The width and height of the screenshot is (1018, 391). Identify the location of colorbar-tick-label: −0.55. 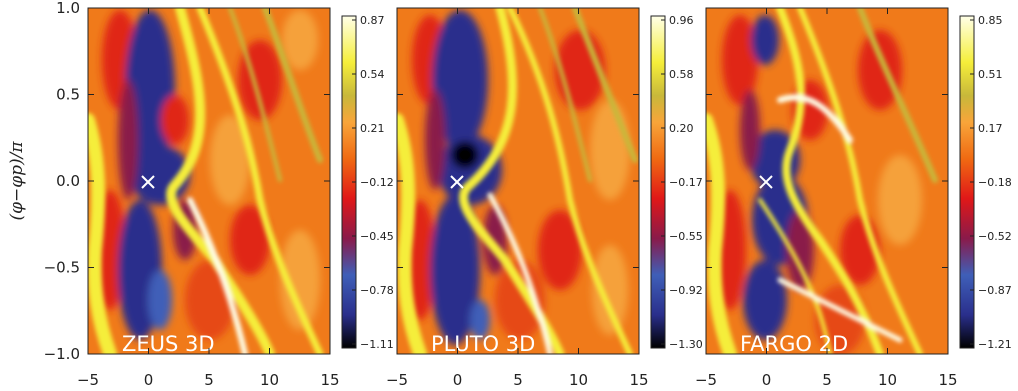
(686, 236).